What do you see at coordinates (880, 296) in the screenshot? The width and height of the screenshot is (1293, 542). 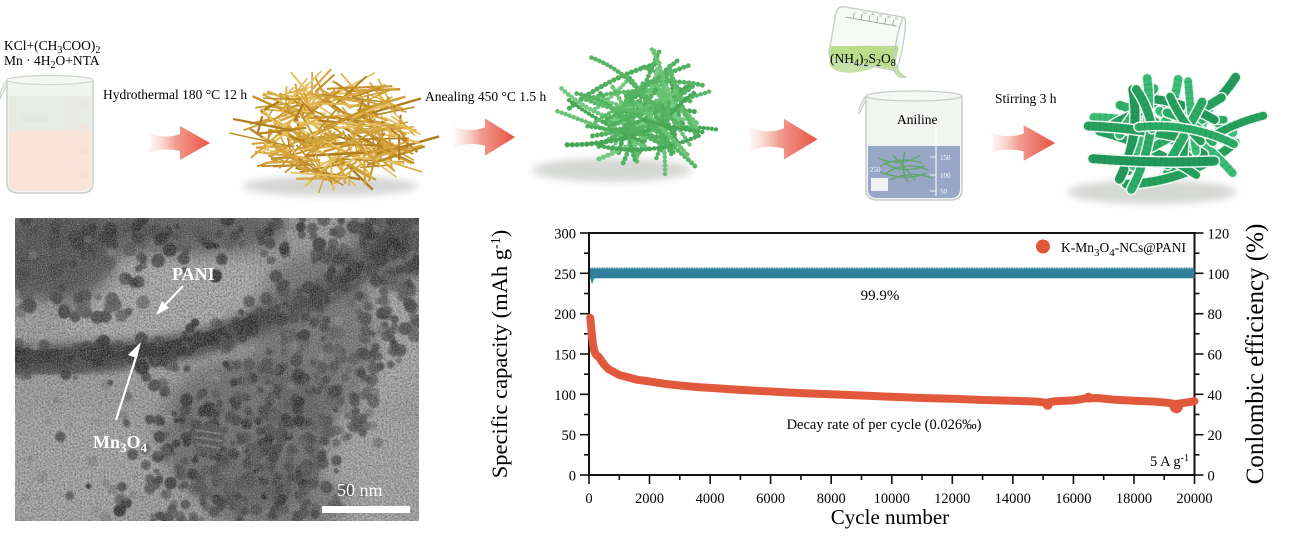 I see `svg-text: 99.9%` at bounding box center [880, 296].